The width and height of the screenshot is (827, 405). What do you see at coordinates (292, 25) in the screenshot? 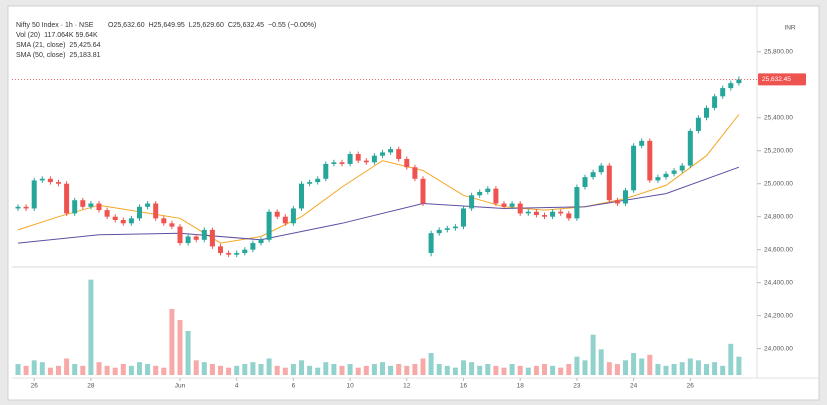
I see `ohlc-value: −0.55 (−0.00%)` at bounding box center [292, 25].